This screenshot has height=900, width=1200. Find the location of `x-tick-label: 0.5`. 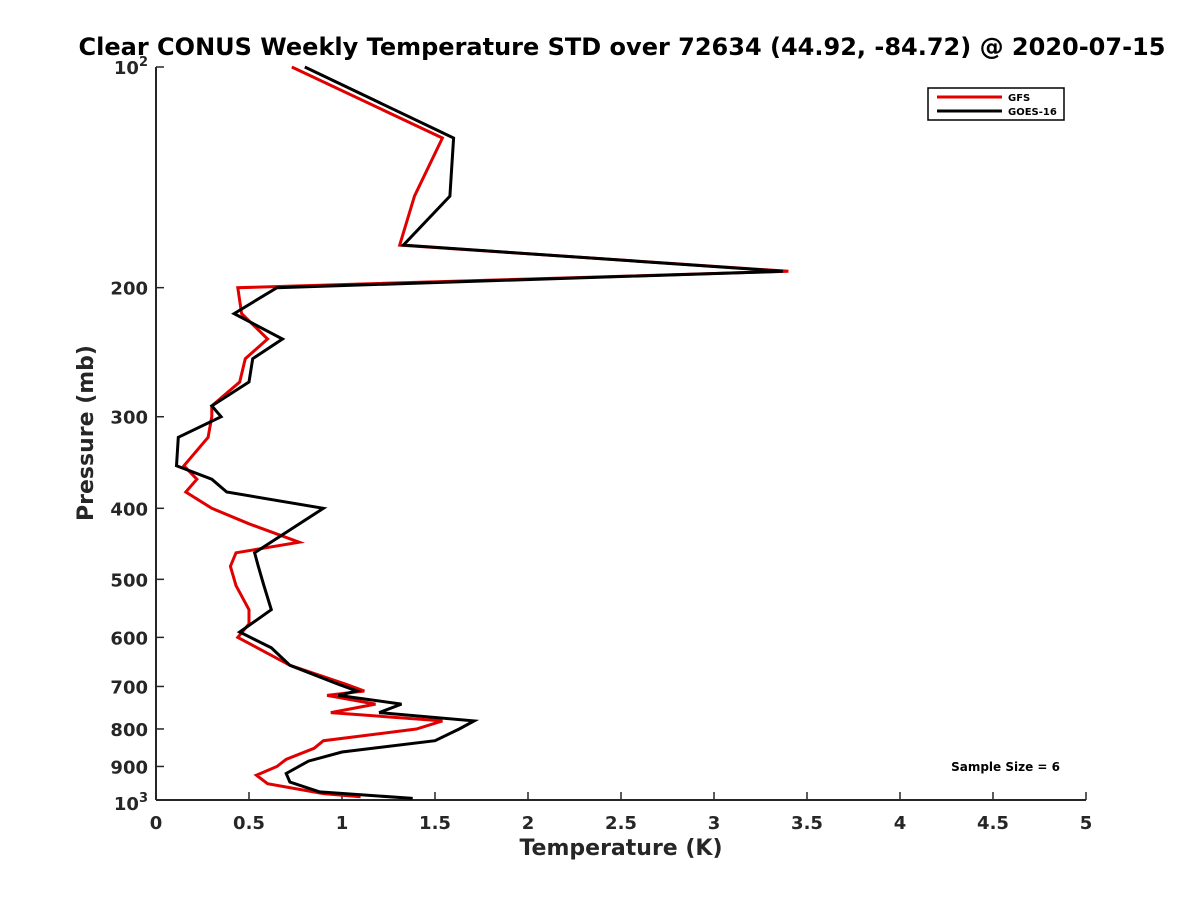

x-tick-label: 0.5 is located at coordinates (249, 823).